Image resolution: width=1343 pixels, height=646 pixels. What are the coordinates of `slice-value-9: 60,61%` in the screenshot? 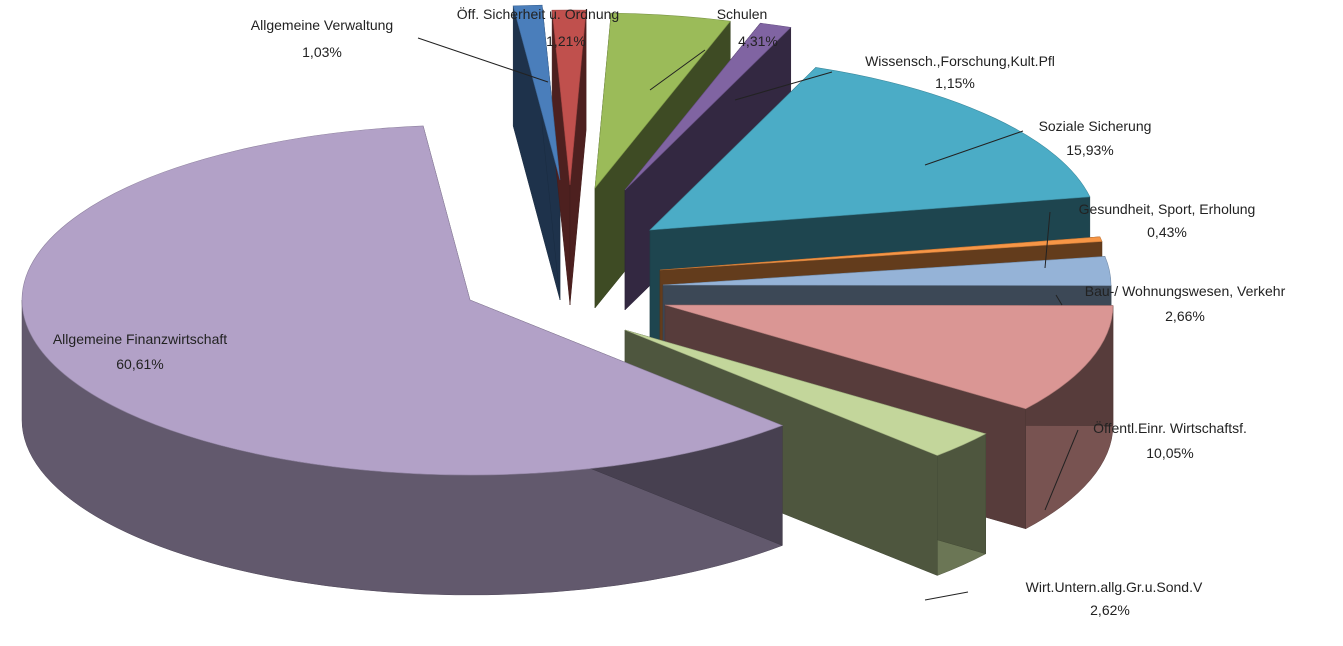 It's located at (139, 364).